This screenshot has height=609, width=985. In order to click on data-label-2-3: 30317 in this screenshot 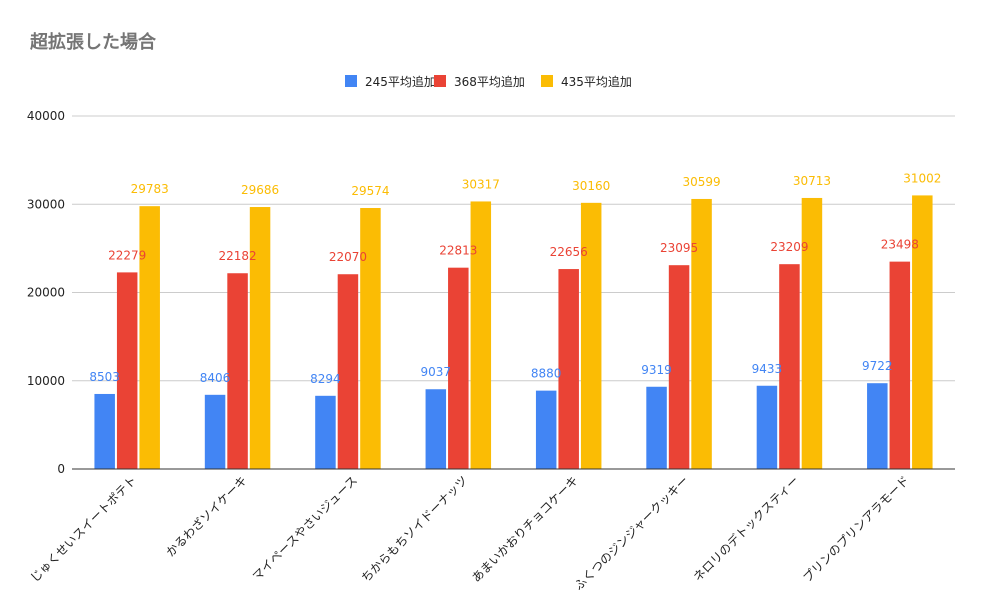, I will do `click(481, 184)`.